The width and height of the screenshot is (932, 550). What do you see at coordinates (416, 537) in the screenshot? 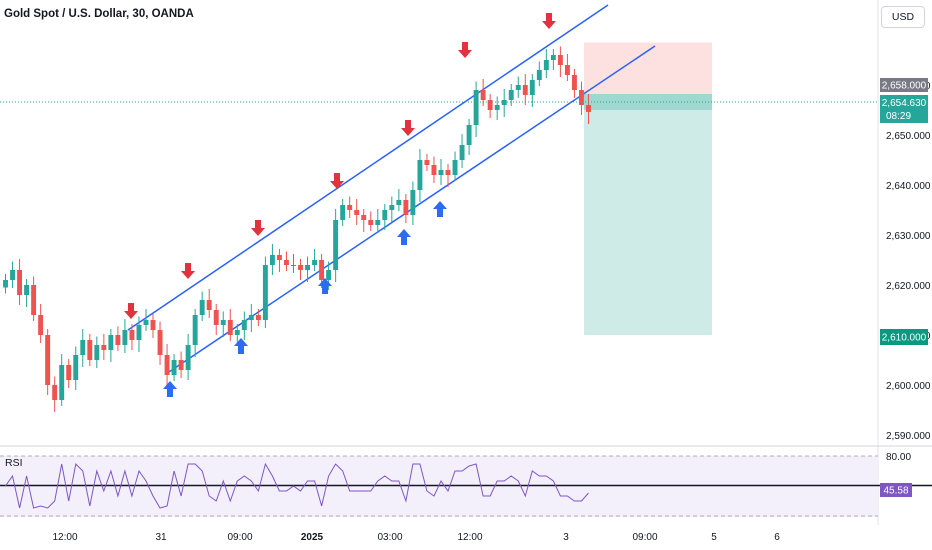
I see `time-axis: 12:00 31 09:00 2025 03:00 12:00 3 09:00 5 6` at bounding box center [416, 537].